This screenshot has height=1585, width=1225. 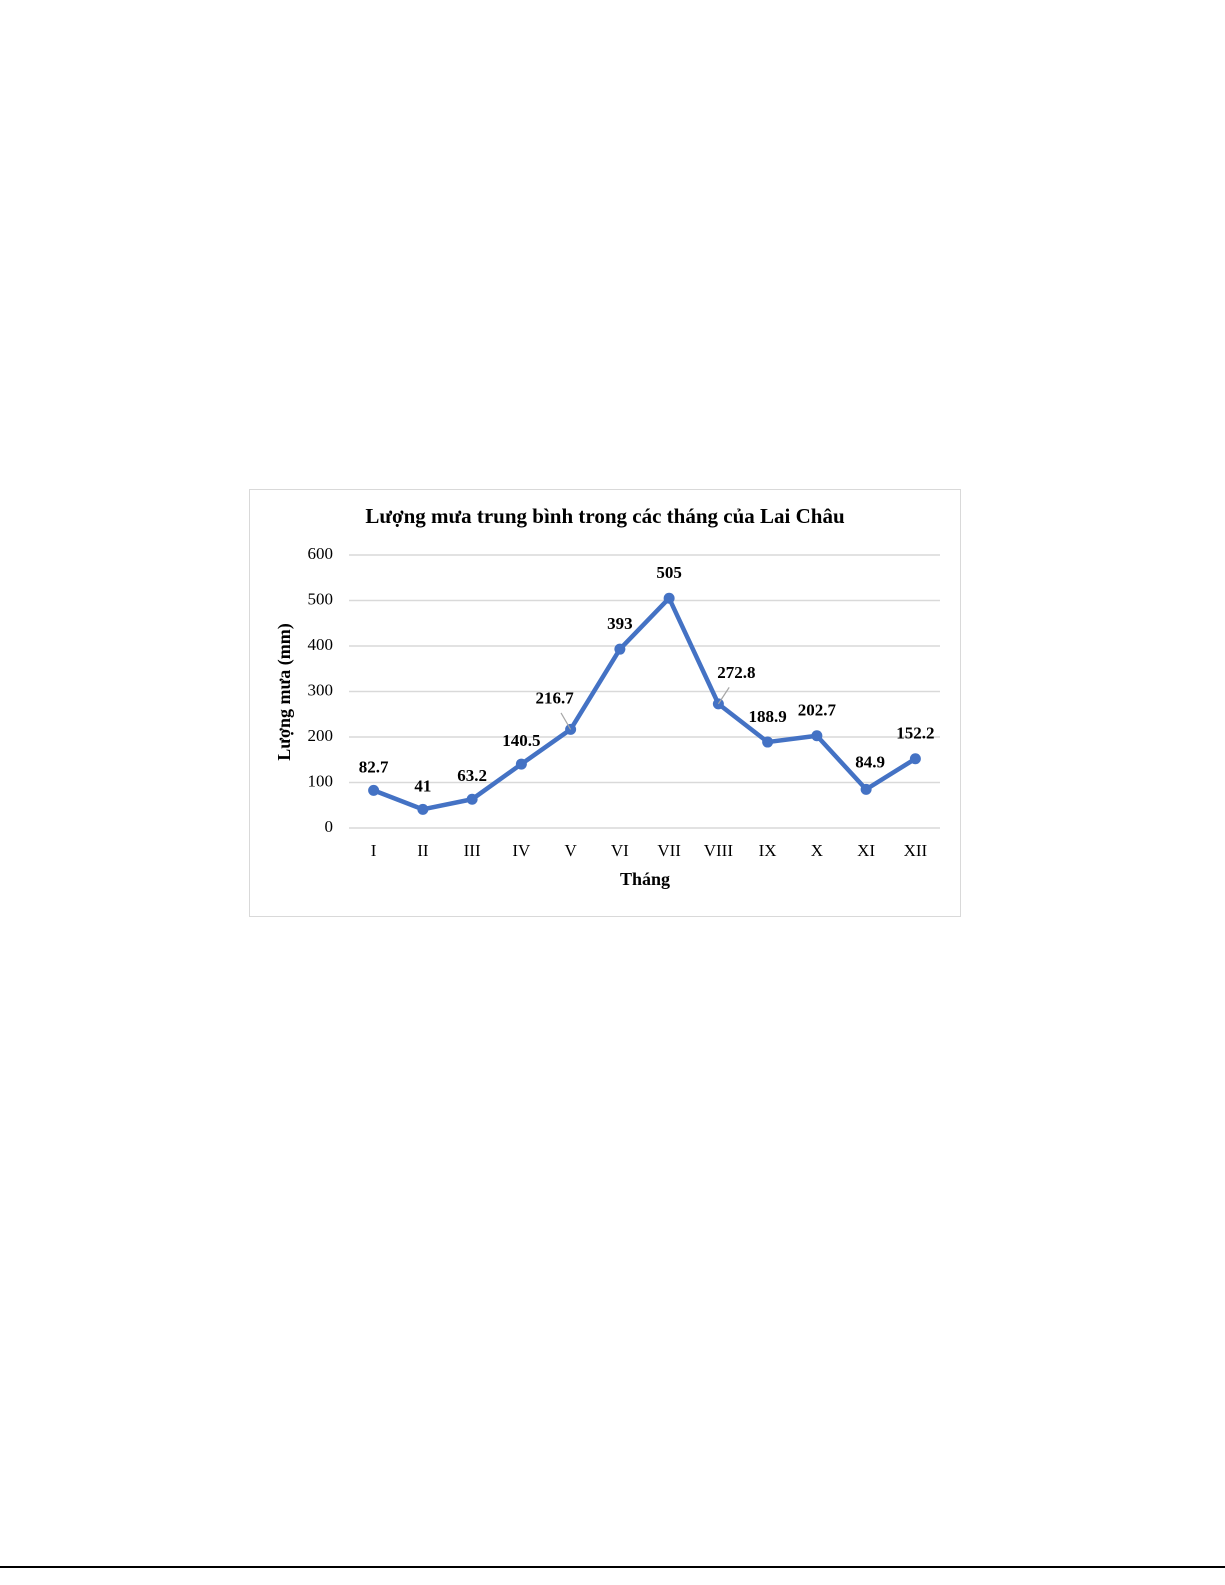 I want to click on y-tick-label: 0, so click(x=329, y=826).